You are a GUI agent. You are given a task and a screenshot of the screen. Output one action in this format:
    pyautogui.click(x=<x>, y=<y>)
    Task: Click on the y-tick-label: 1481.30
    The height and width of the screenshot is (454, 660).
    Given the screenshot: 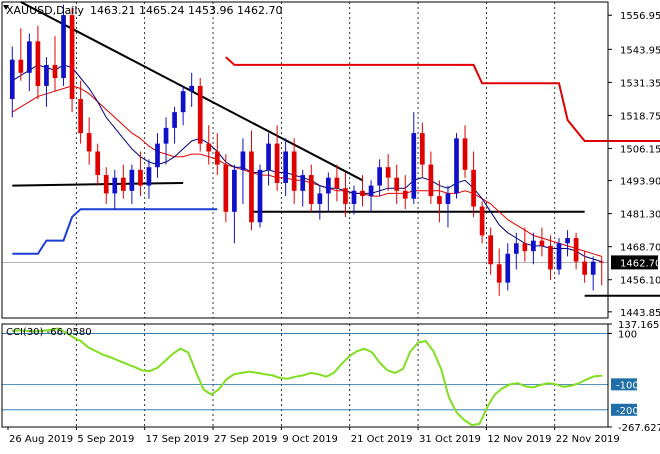 What is the action you would take?
    pyautogui.click(x=640, y=215)
    